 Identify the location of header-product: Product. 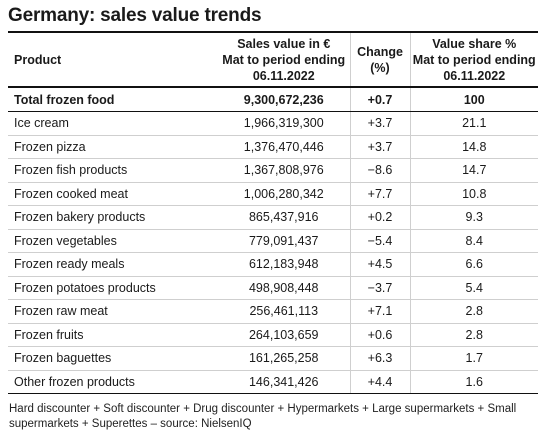
(113, 60).